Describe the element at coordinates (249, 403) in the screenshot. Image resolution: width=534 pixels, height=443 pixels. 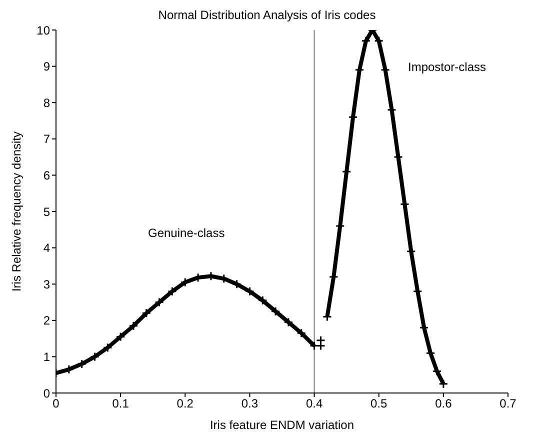
I see `x-tick-label: 0.3` at that location.